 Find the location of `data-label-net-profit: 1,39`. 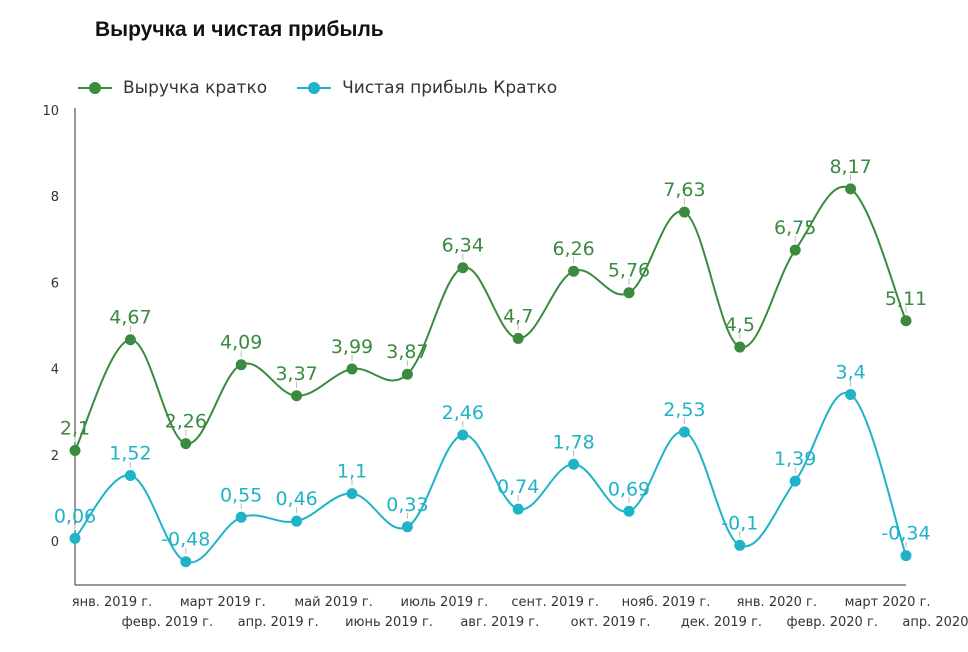

data-label-net-profit: 1,39 is located at coordinates (795, 459).